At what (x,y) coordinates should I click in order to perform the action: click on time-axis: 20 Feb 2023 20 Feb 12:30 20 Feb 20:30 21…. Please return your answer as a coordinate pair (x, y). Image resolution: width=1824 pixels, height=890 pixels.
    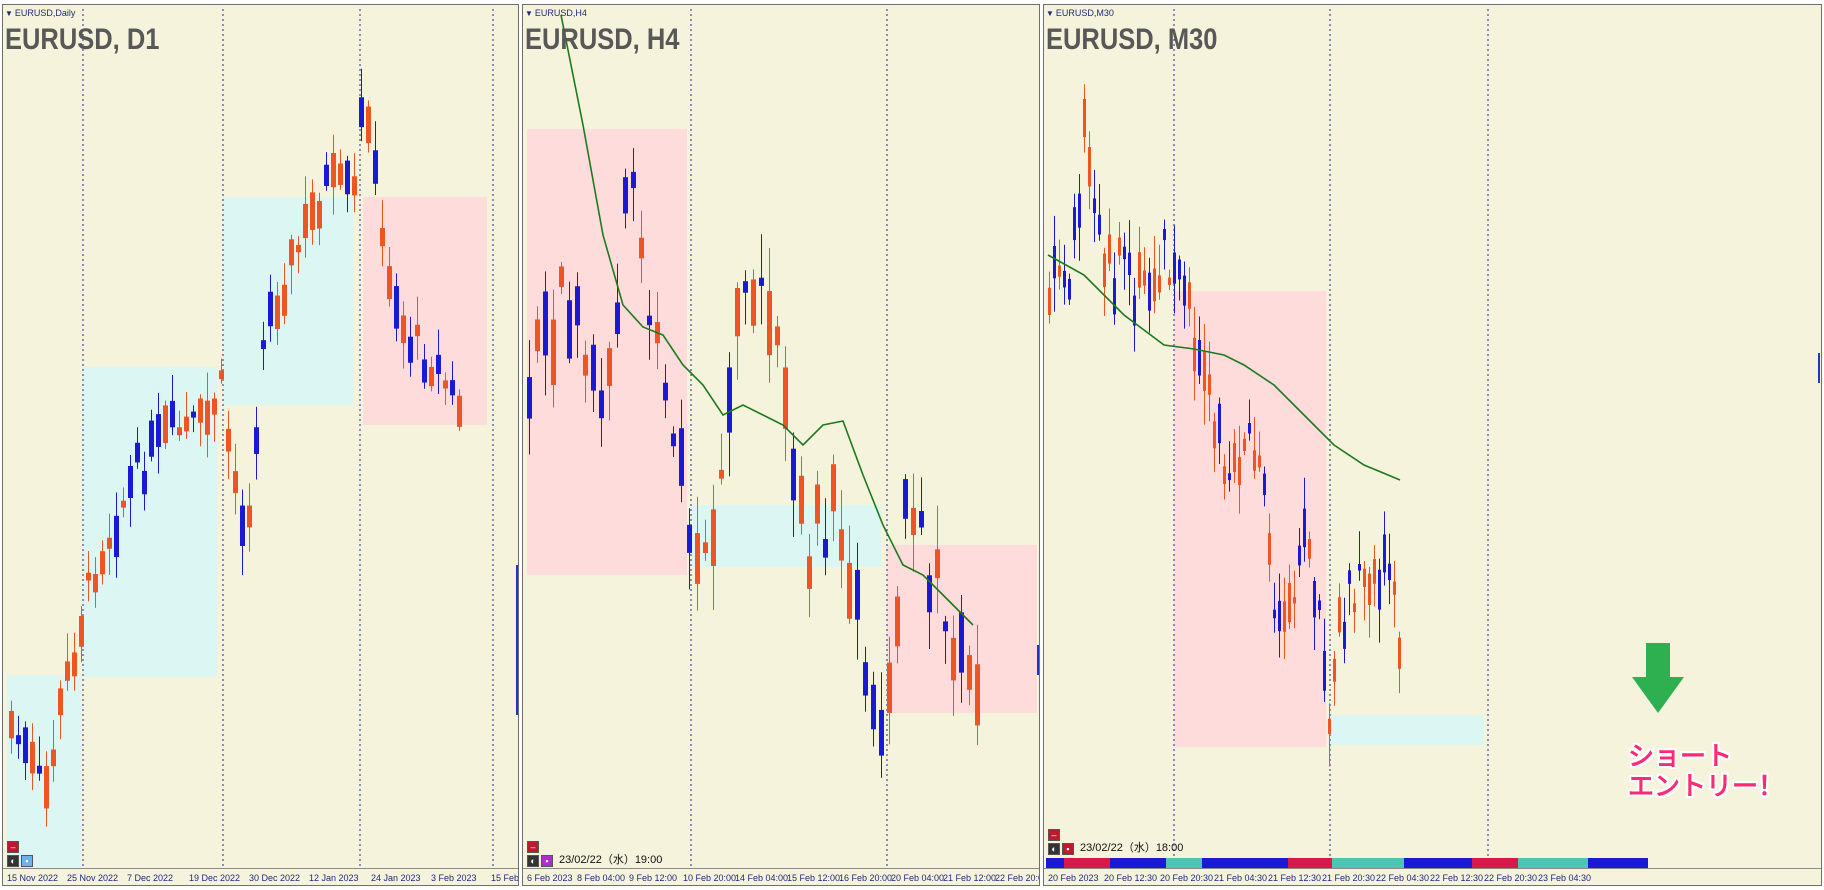
    Looking at the image, I should click on (1432, 876).